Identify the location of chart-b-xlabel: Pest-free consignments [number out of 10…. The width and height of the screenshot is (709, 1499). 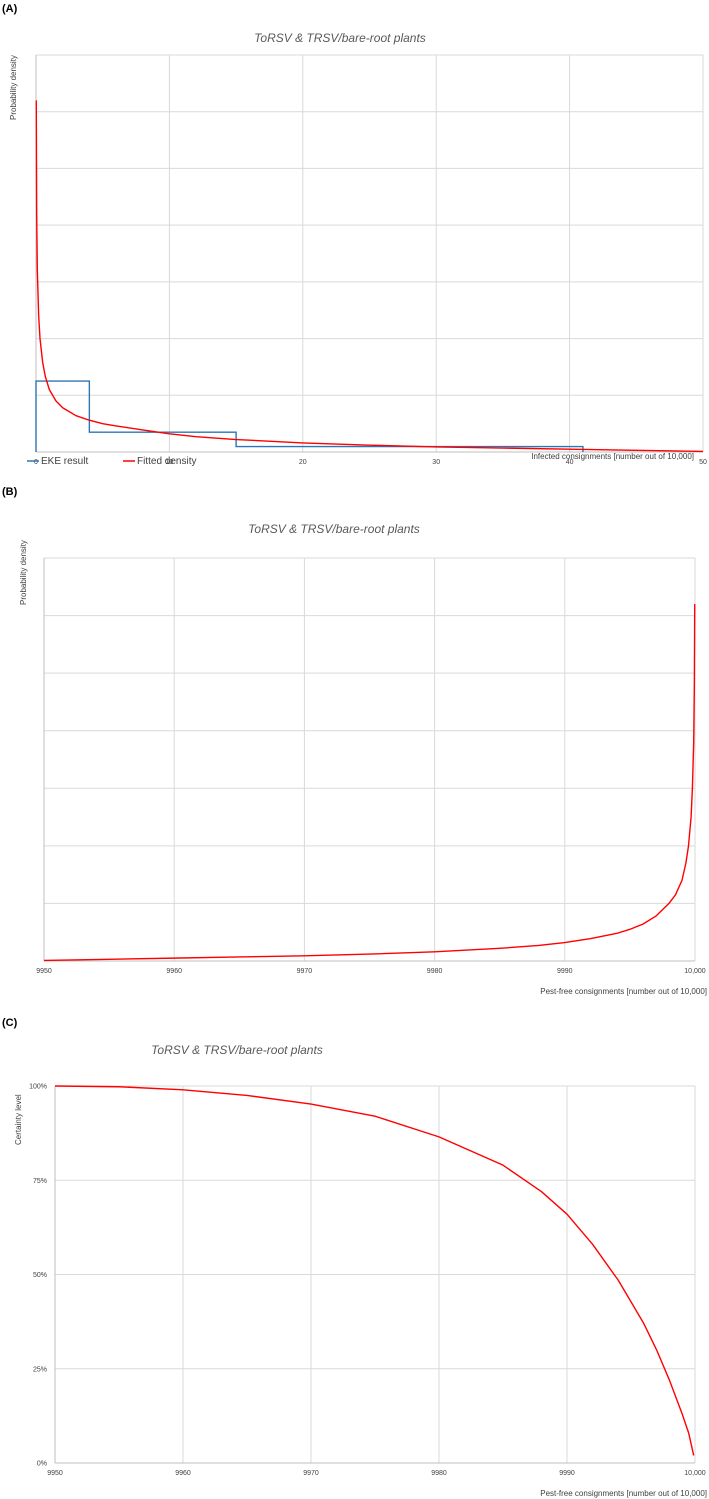
(623, 991).